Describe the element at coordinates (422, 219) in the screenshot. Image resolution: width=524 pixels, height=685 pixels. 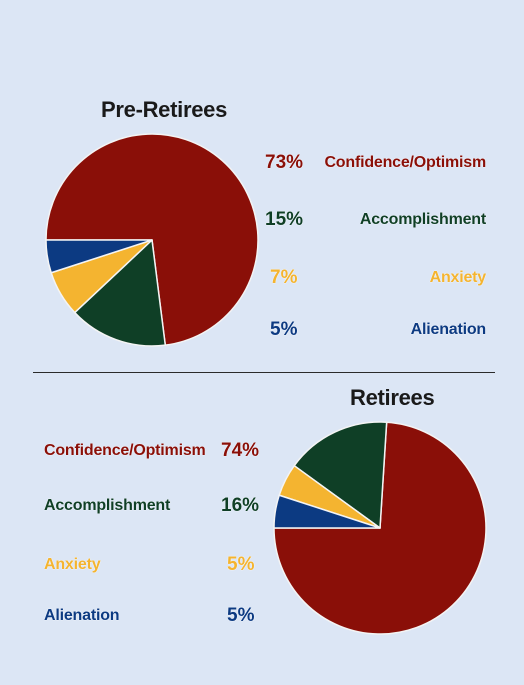
I see `pre-accomplishment-label: Accomplishment` at that location.